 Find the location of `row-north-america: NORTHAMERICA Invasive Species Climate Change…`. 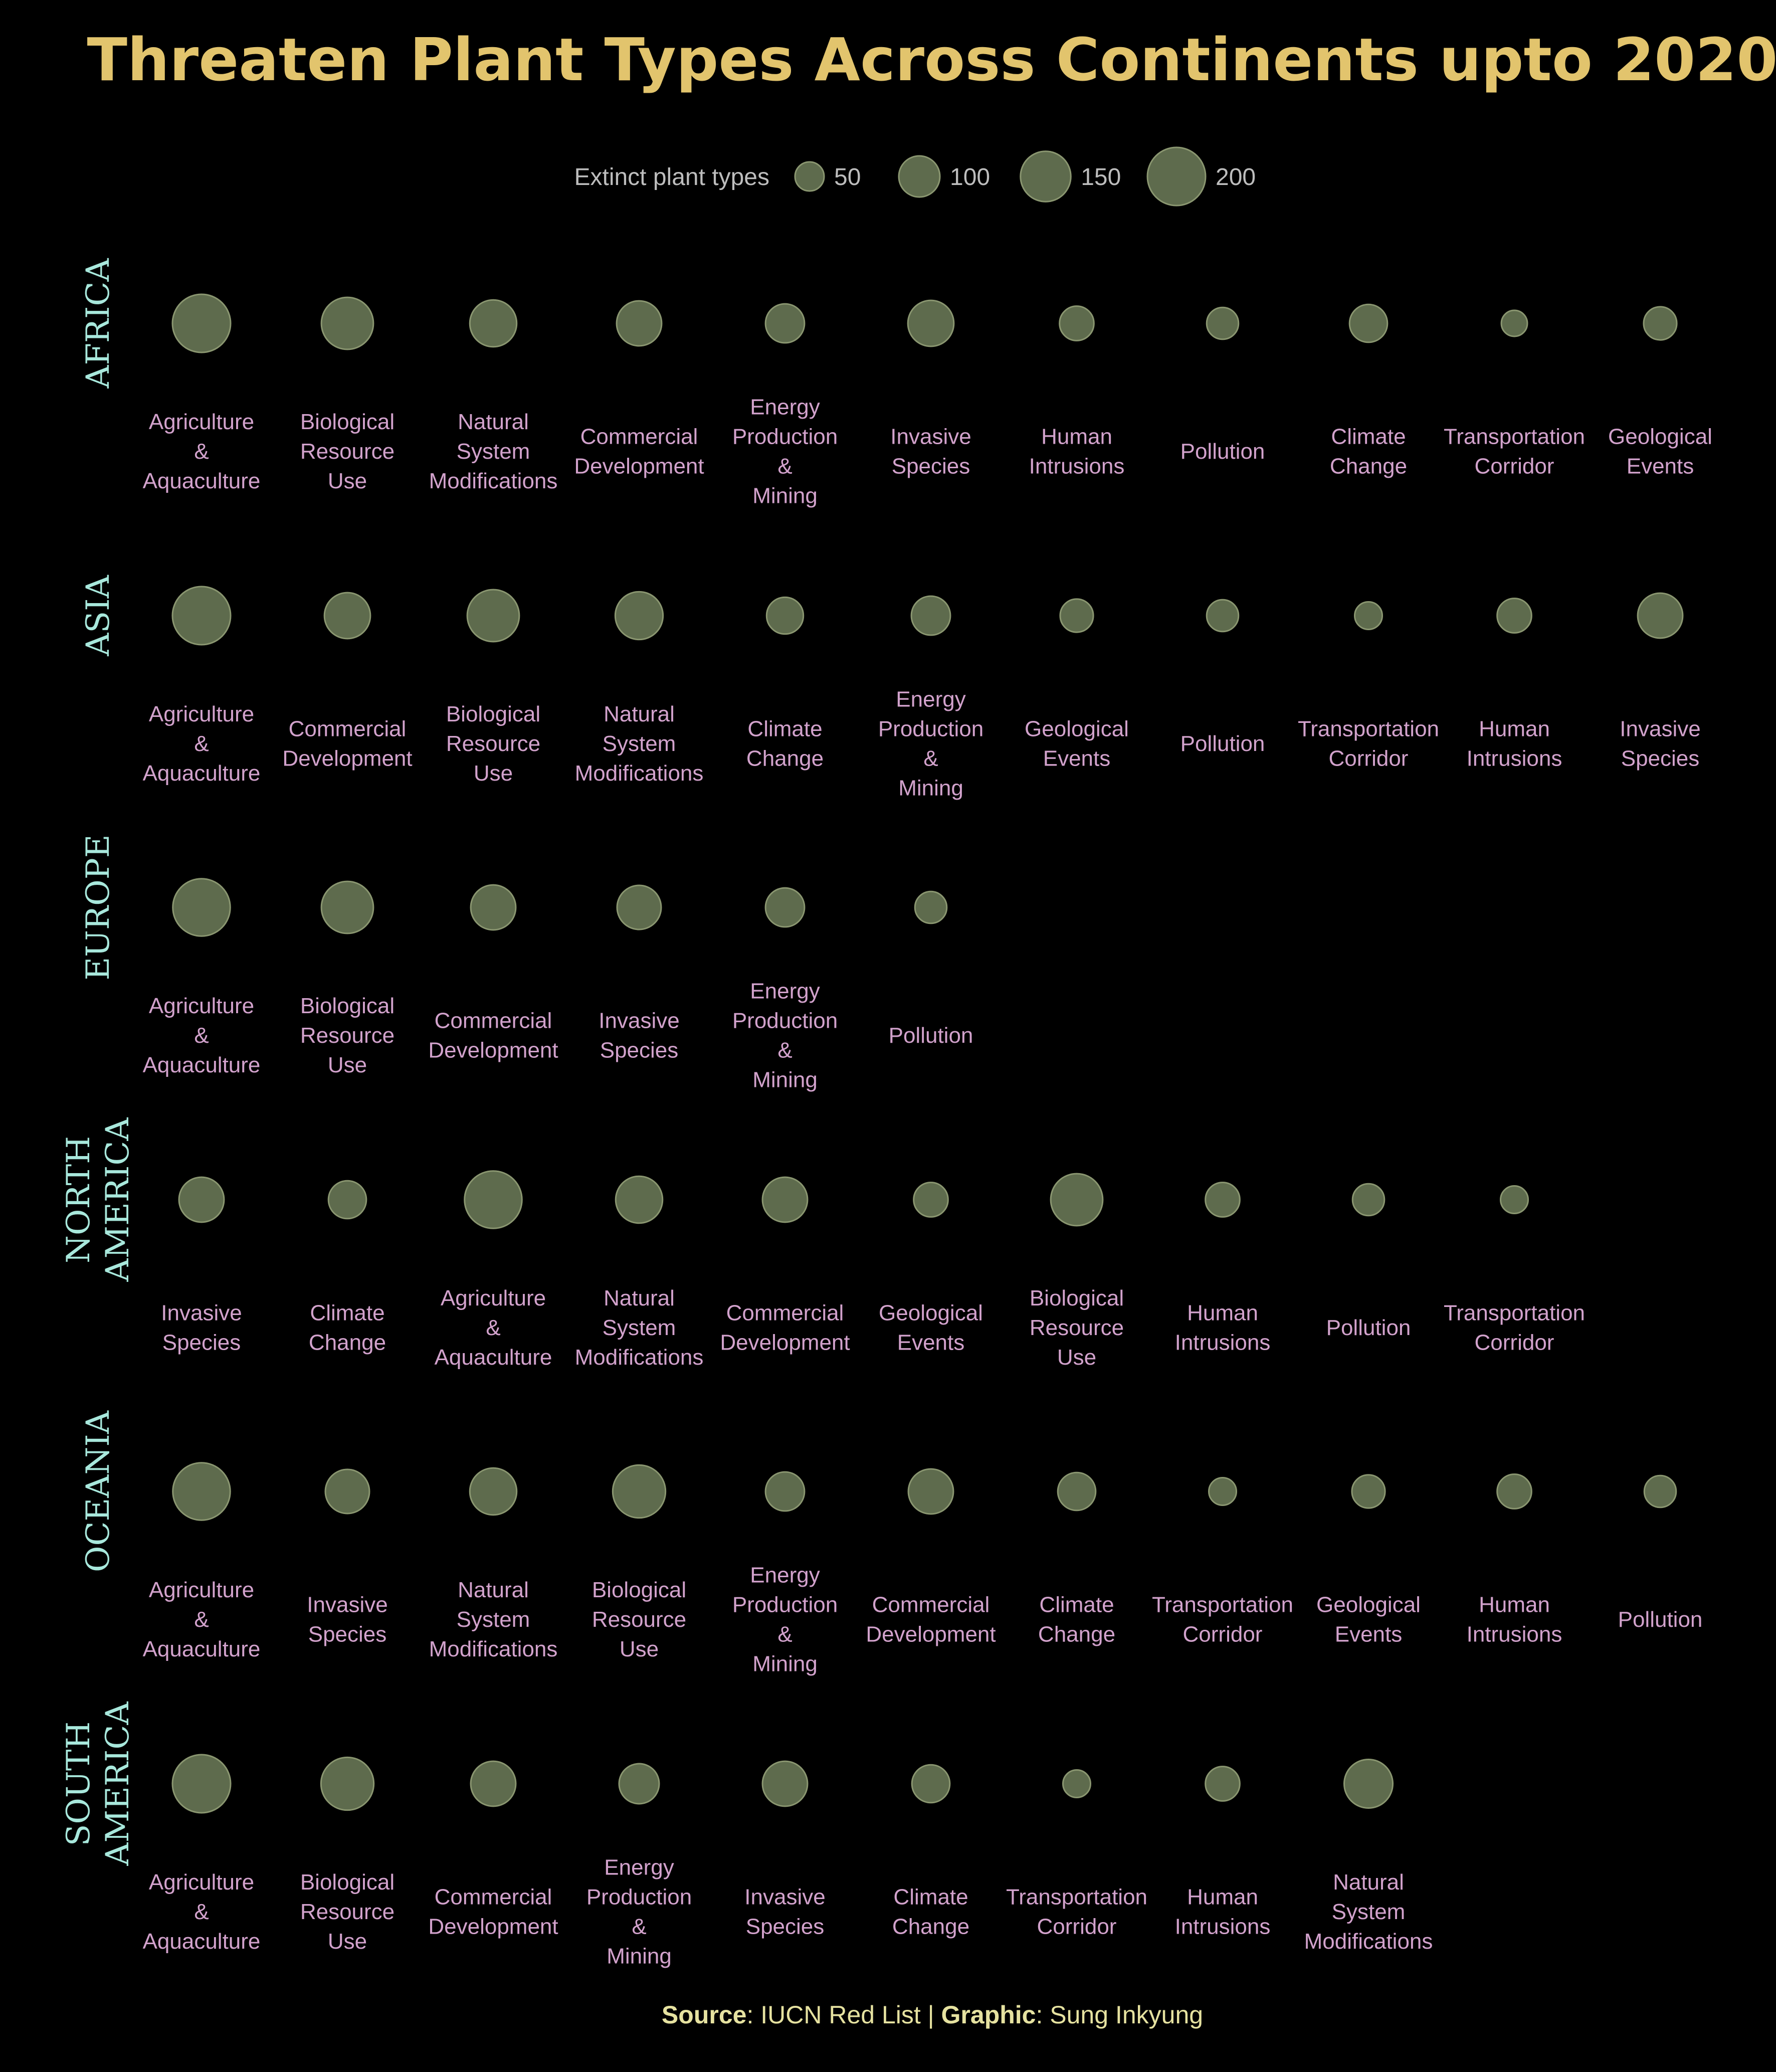

row-north-america: NORTHAMERICA Invasive Species Climate Change… is located at coordinates (822, 1243).